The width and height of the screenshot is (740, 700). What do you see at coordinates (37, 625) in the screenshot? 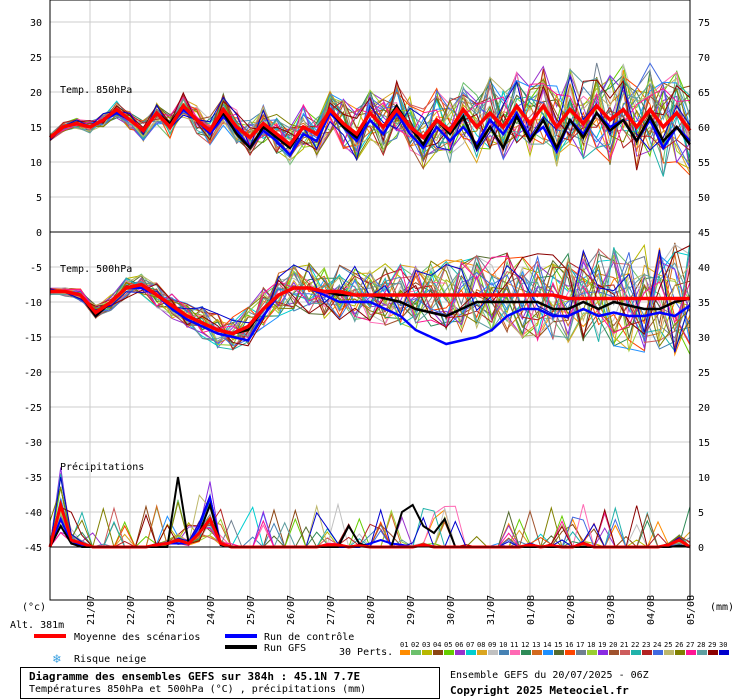
I see `altitude-label: Alt. 381m` at bounding box center [37, 625].